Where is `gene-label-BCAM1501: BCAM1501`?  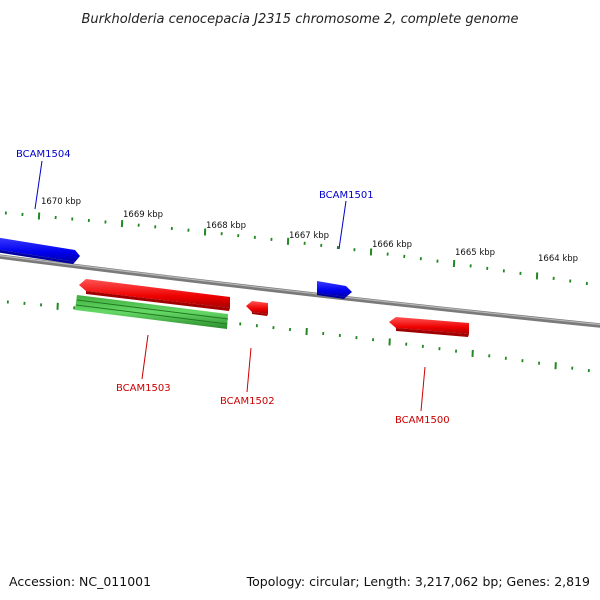 gene-label-BCAM1501: BCAM1501 is located at coordinates (346, 195).